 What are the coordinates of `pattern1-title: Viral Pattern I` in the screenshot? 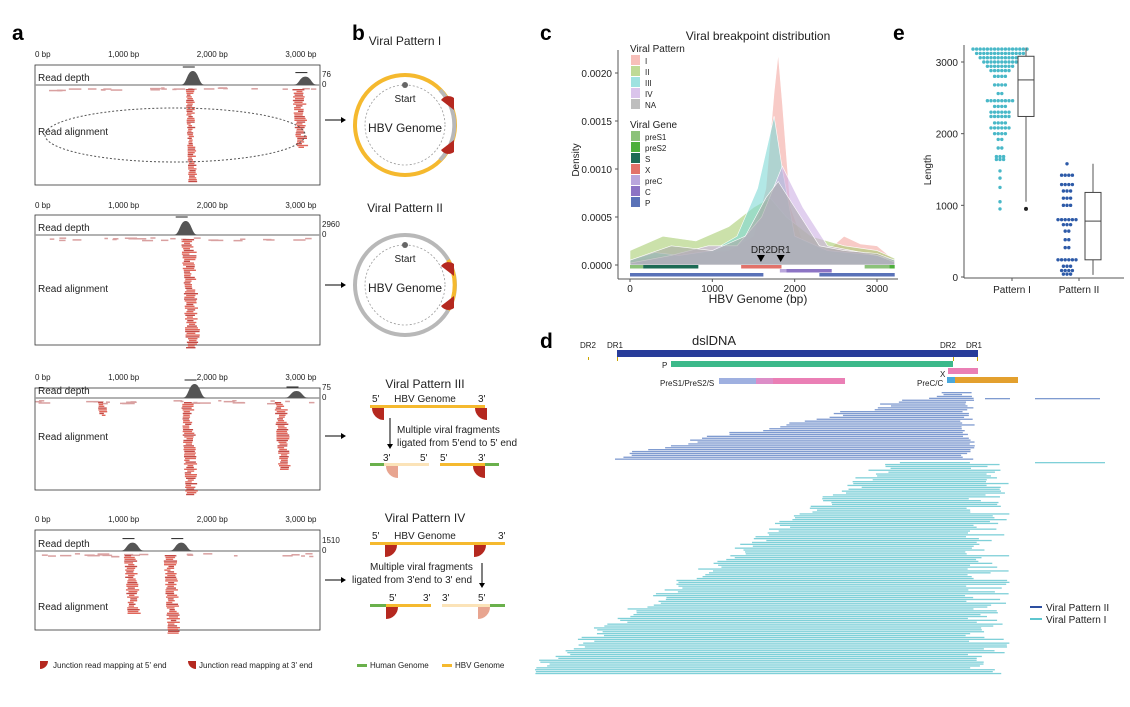 It's located at (405, 41).